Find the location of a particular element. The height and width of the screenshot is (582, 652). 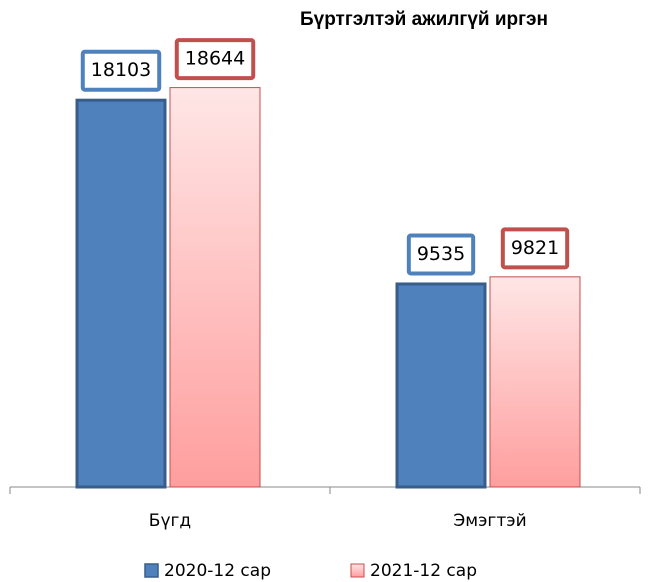

x-tick-label: Бүгд is located at coordinates (170, 521).